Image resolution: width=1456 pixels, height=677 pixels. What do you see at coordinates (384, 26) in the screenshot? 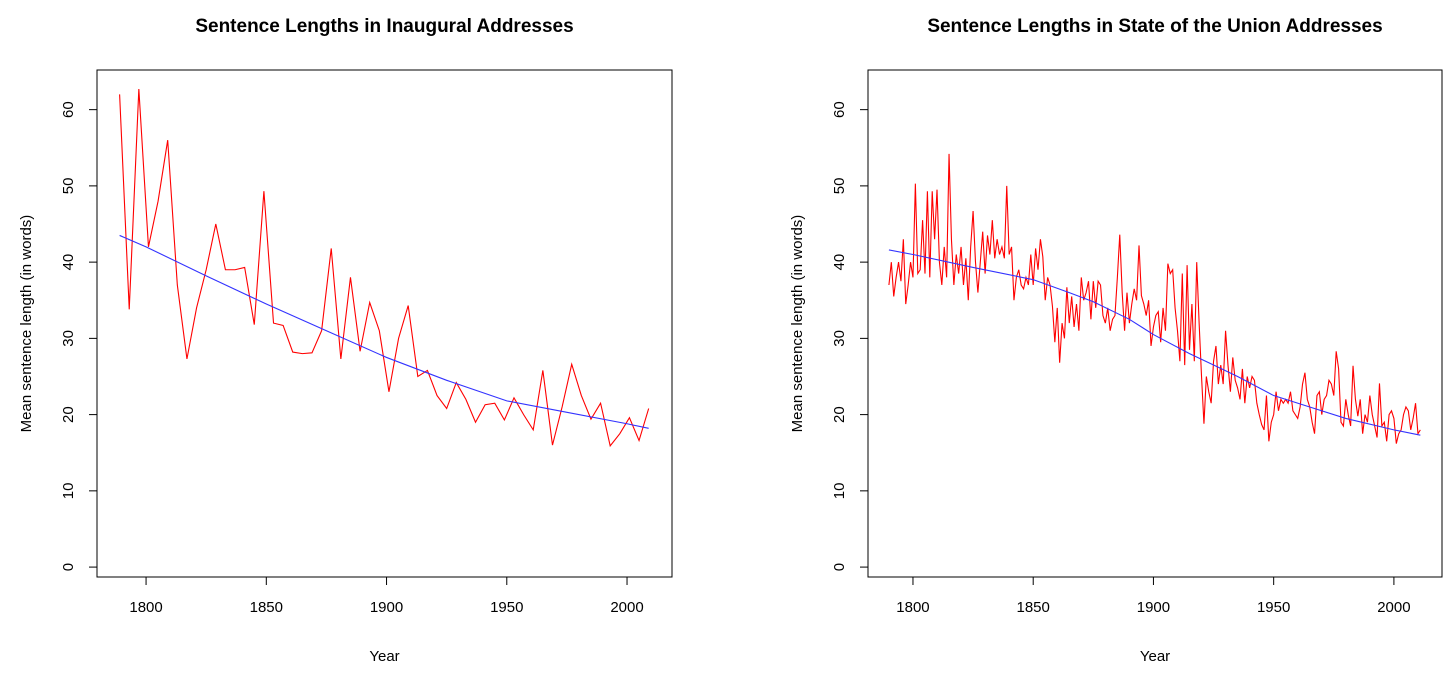
I see `chart-title: Sentence Lengths in Inaugural Addresses` at bounding box center [384, 26].